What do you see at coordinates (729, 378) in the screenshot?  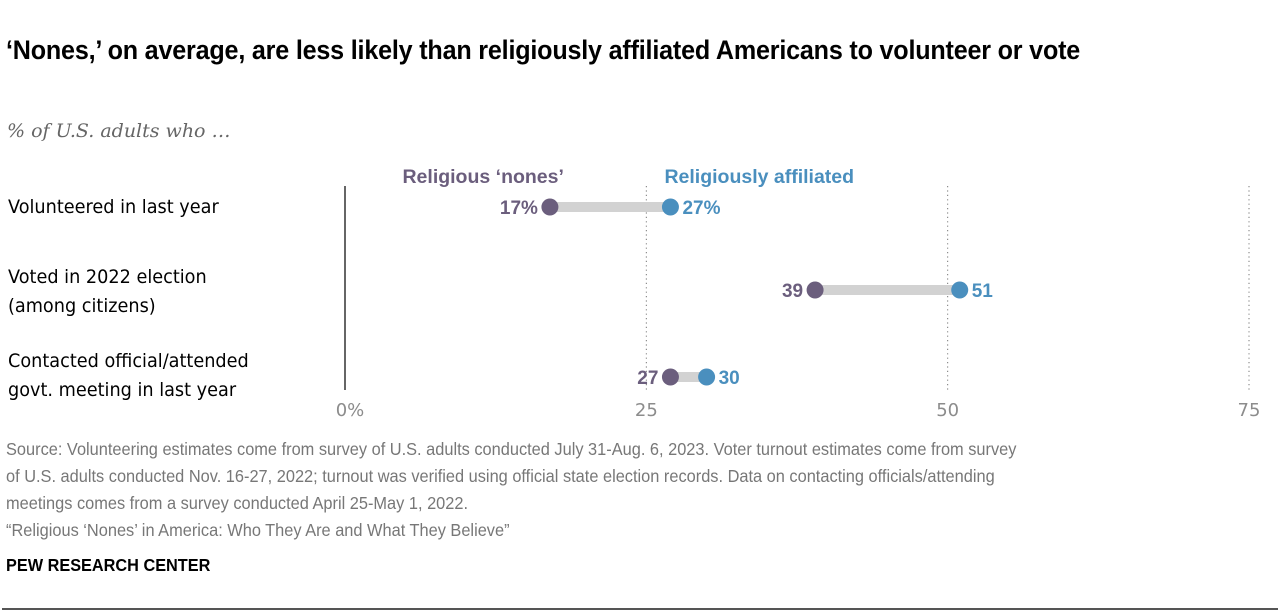 I see `value-label-religiously-affiliated: 30` at bounding box center [729, 378].